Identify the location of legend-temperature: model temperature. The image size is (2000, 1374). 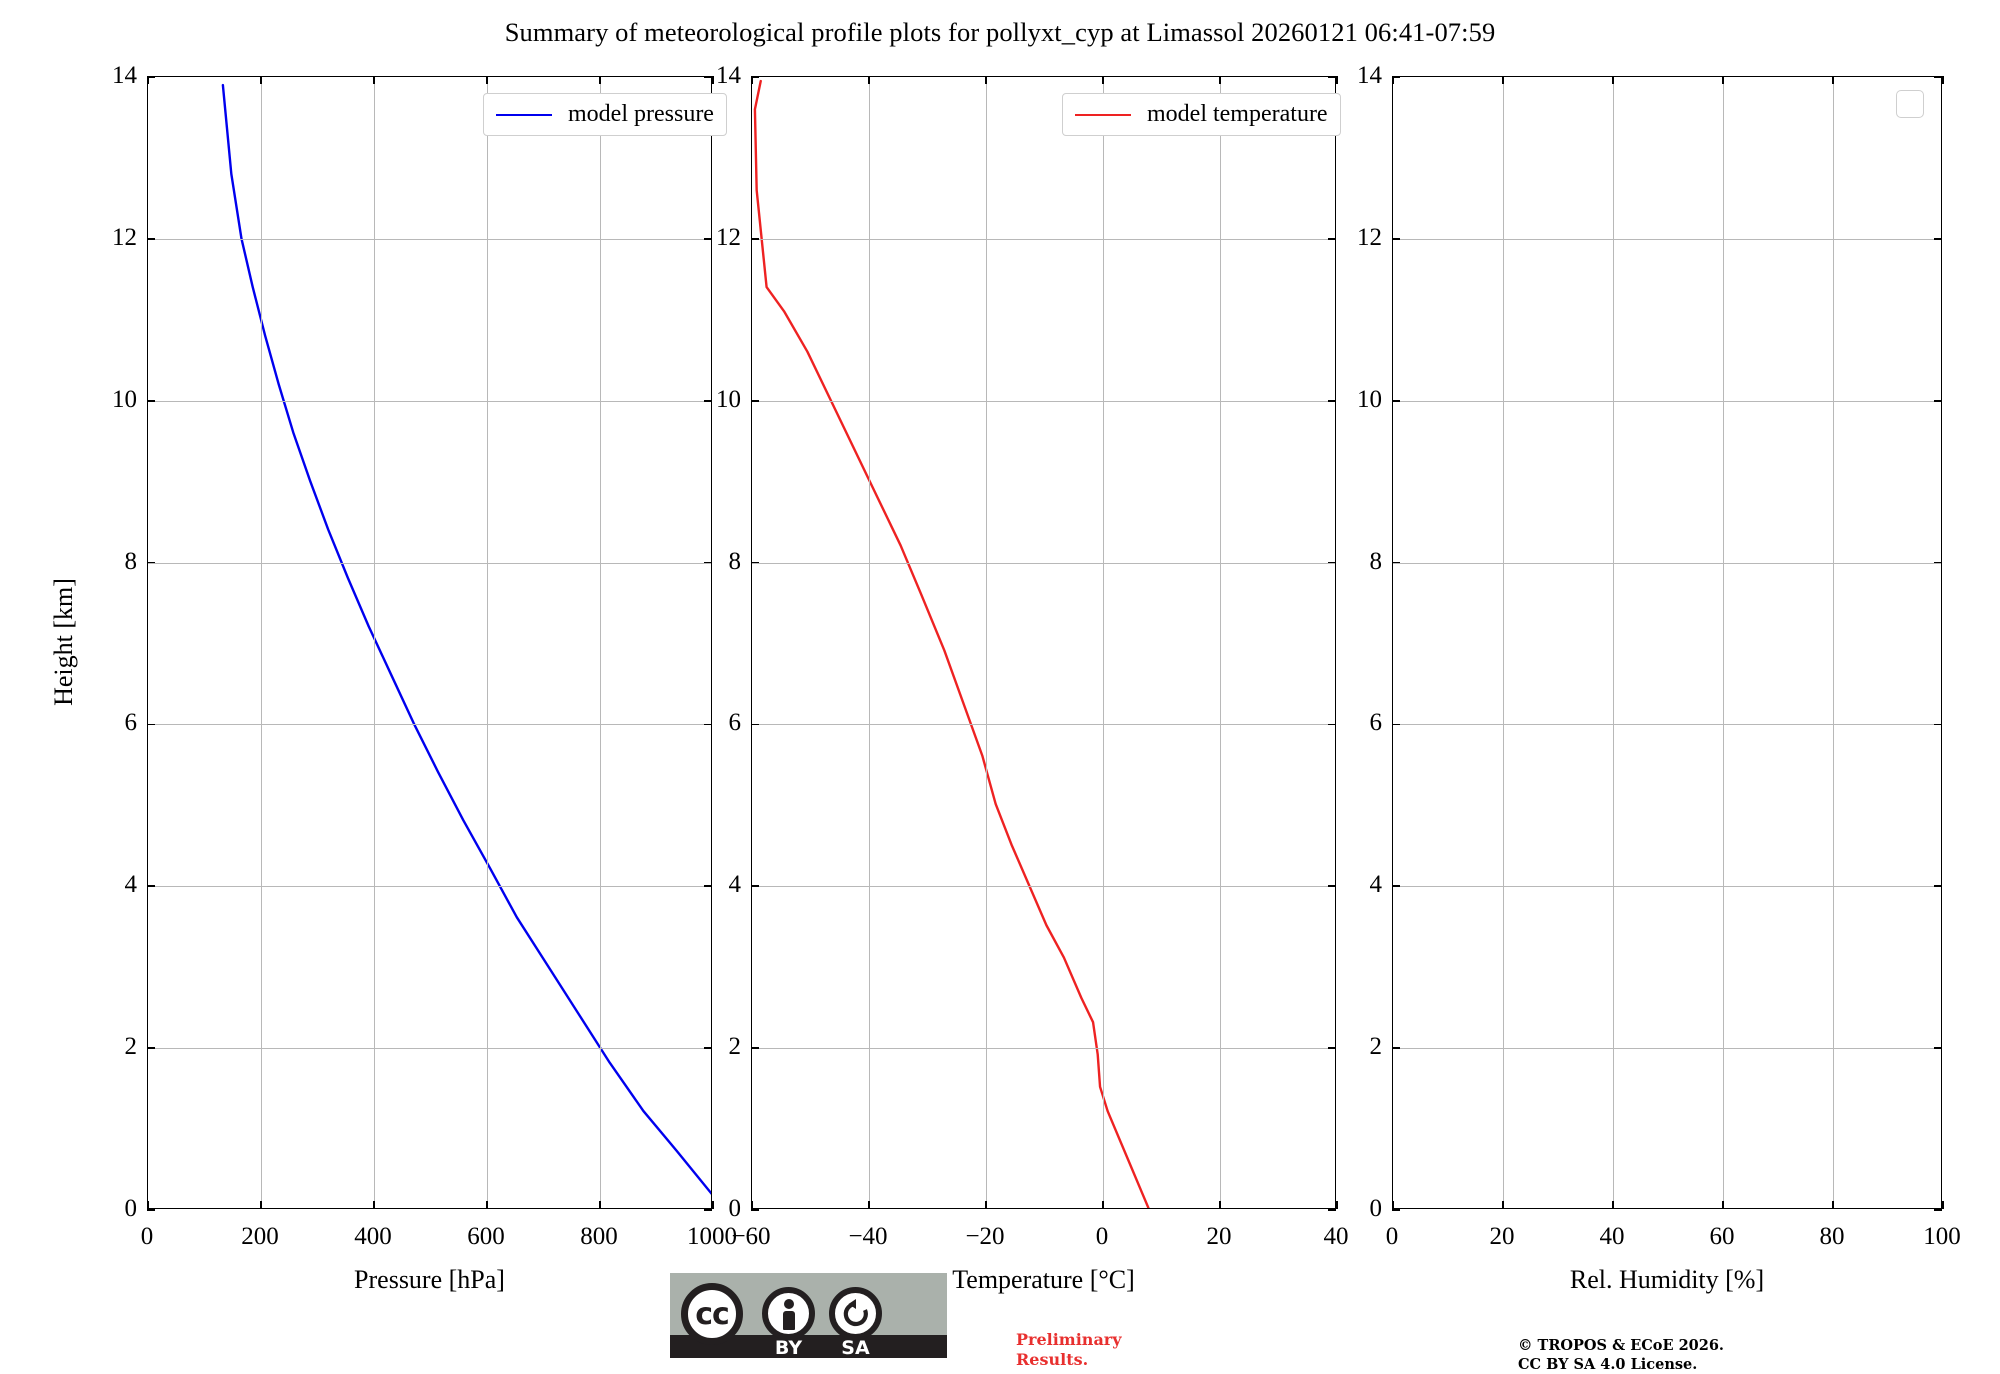
(1201, 114).